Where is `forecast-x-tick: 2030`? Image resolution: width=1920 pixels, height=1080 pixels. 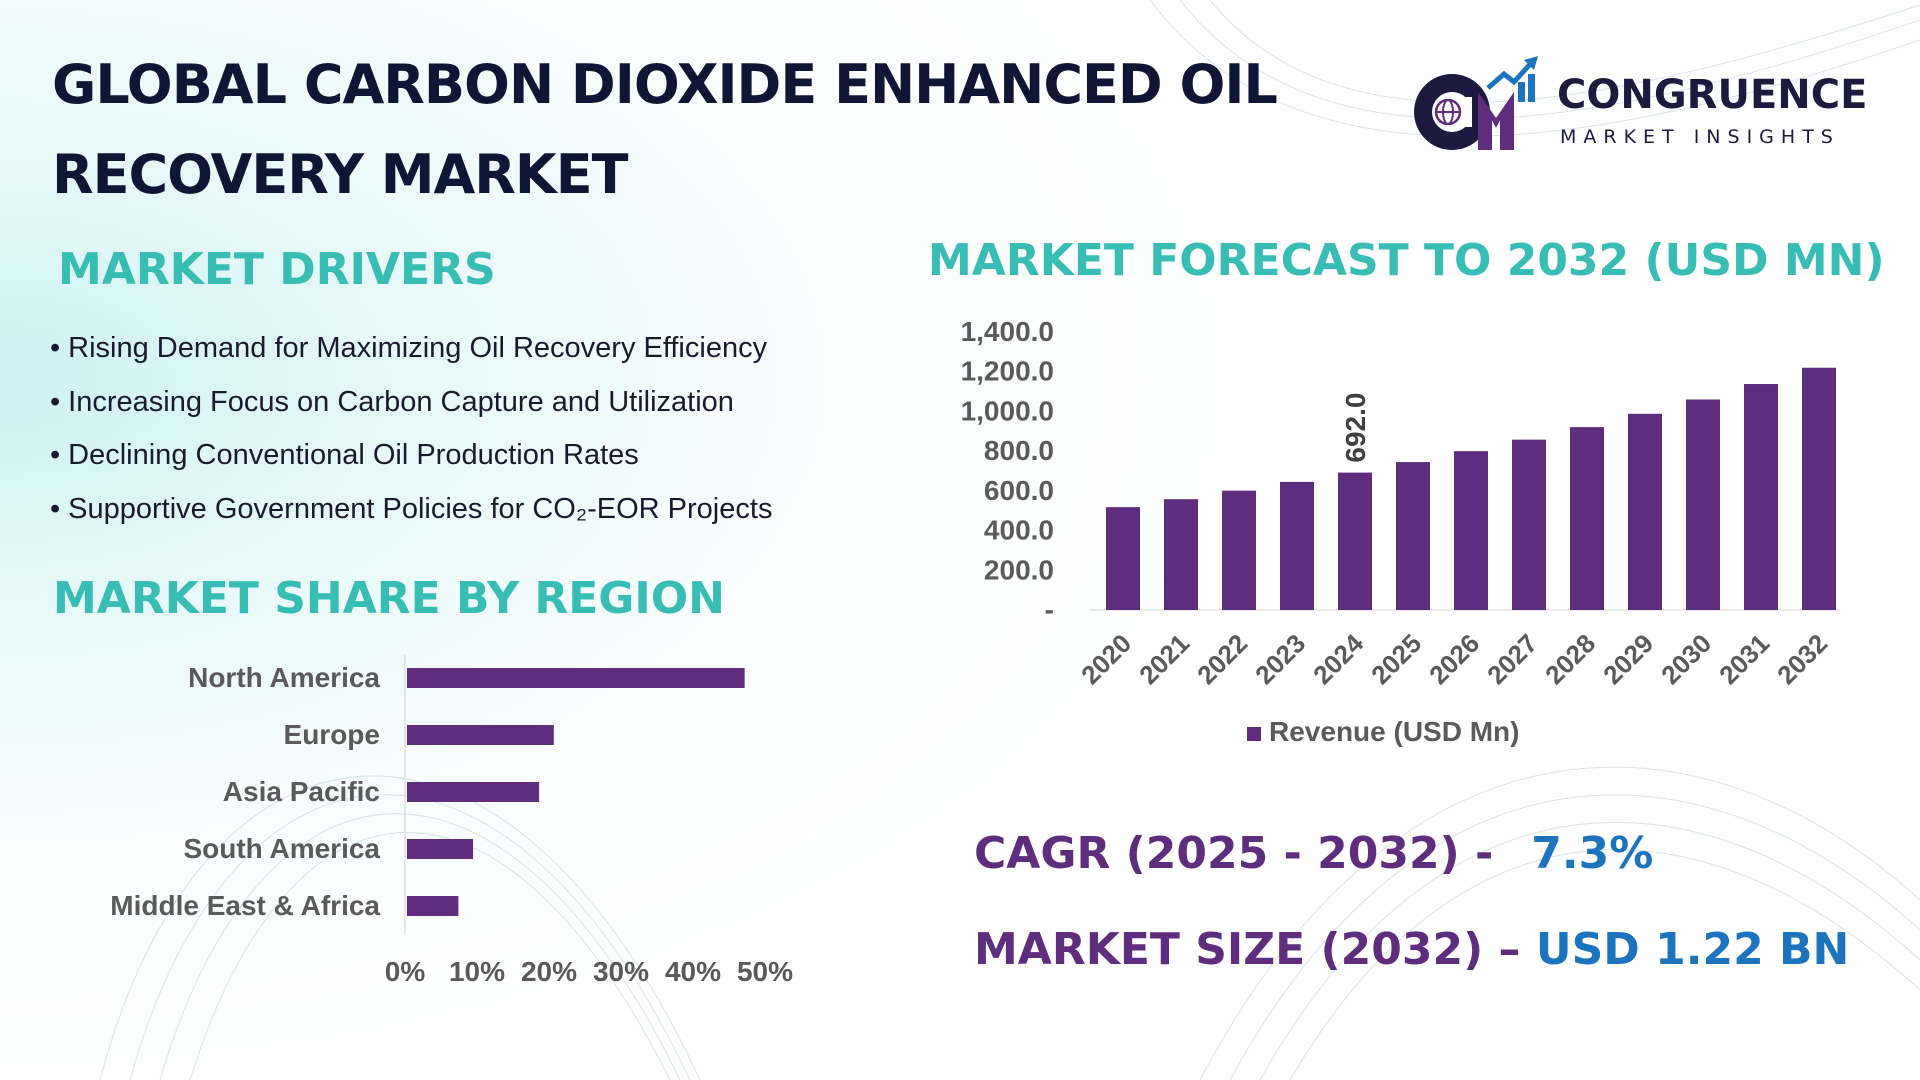 forecast-x-tick: 2030 is located at coordinates (1686, 659).